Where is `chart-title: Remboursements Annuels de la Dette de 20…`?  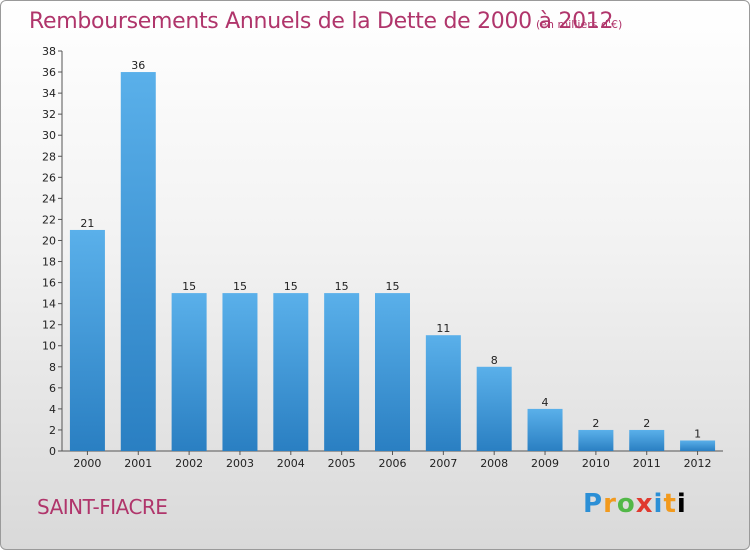
chart-title: Remboursements Annuels de la Dette de 20… is located at coordinates (321, 21).